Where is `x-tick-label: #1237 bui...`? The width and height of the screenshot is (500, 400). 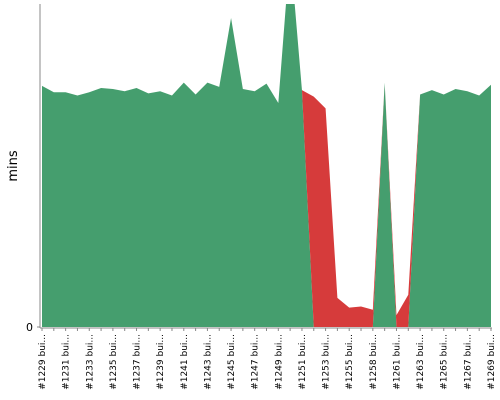
x-tick-label: #1237 bui... is located at coordinates (138, 362).